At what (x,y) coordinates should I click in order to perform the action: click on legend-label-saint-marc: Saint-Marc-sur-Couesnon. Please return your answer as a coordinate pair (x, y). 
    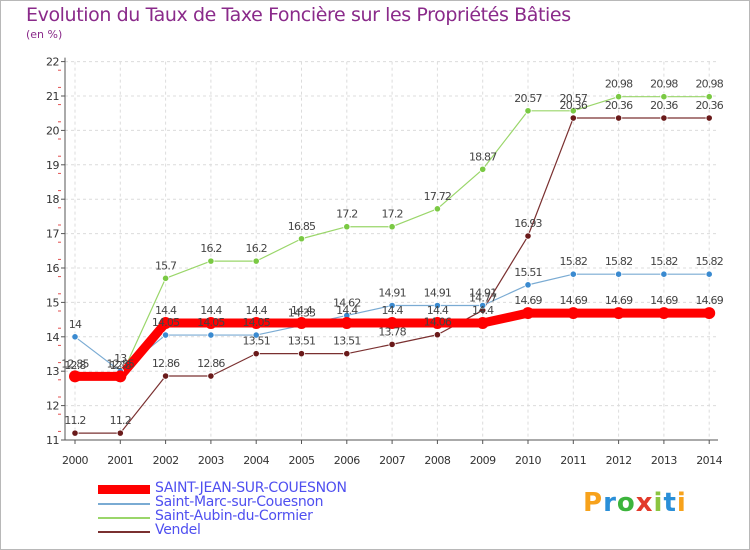
    Looking at the image, I should click on (239, 502).